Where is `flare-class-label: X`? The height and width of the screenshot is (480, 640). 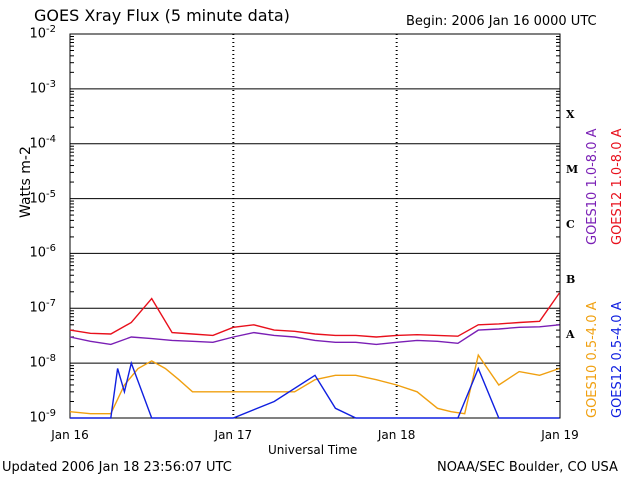
flare-class-label: X is located at coordinates (570, 115).